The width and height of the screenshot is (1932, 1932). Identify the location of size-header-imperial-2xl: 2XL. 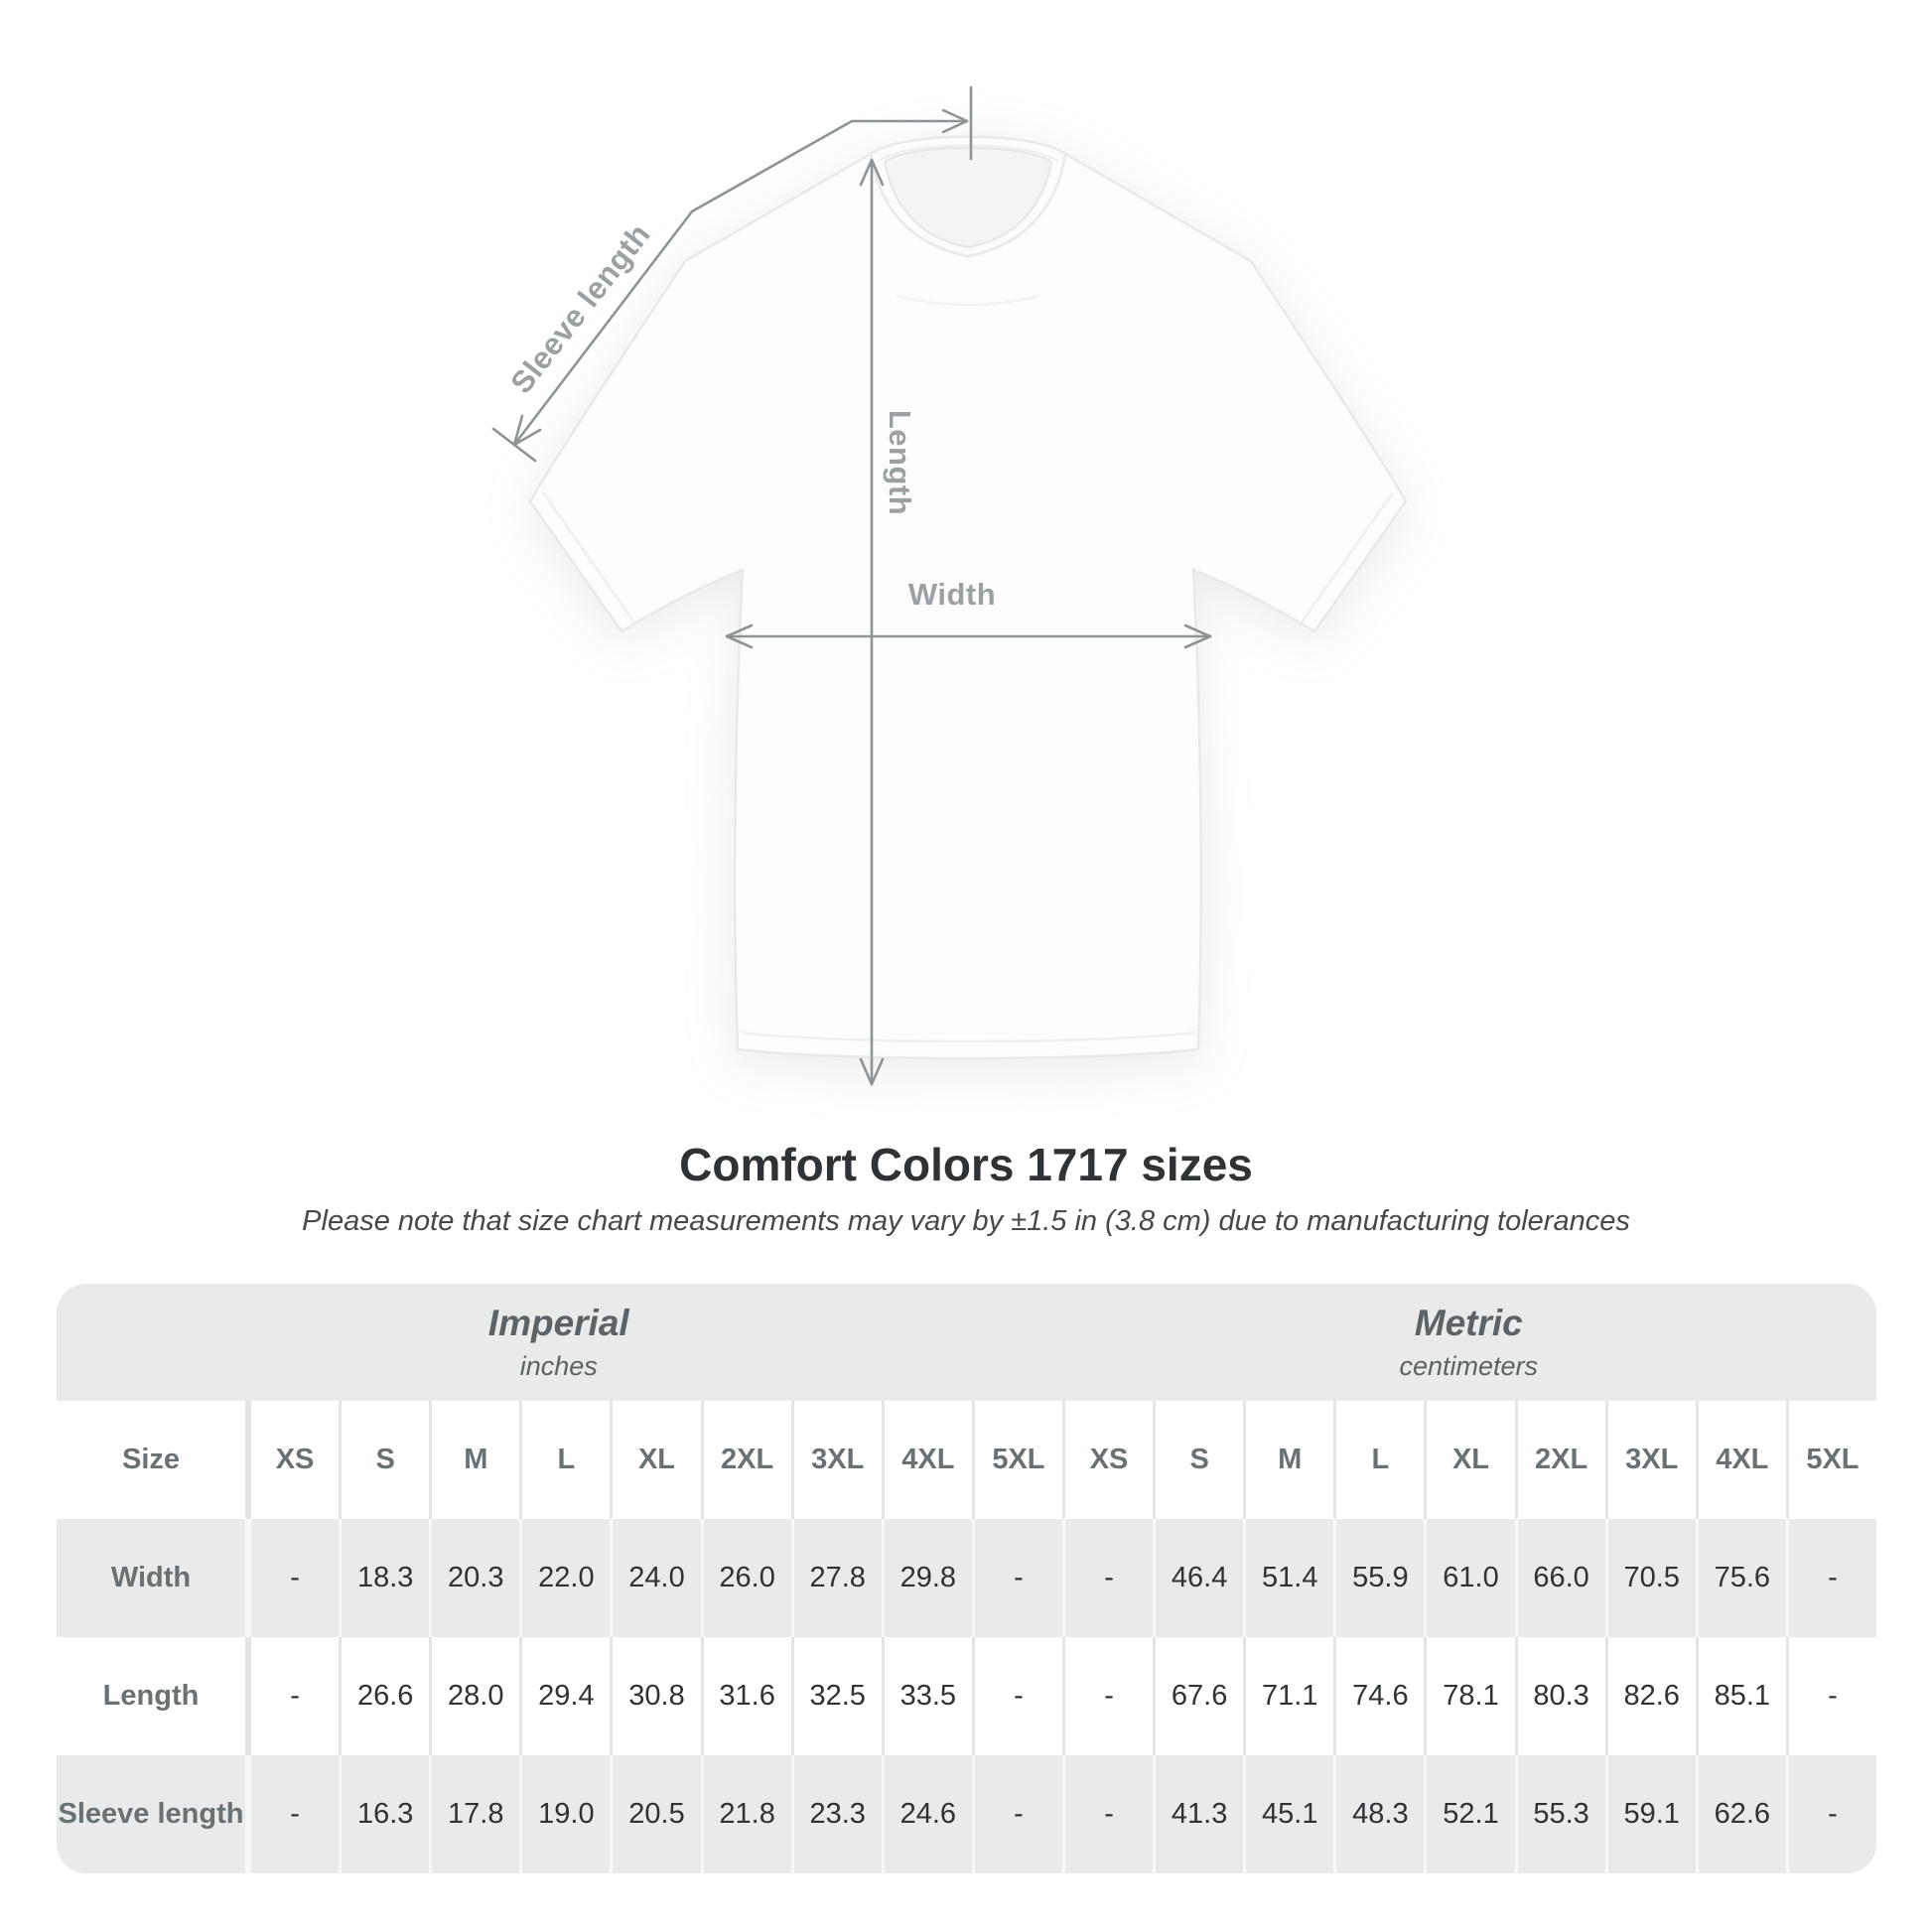
(749, 1460).